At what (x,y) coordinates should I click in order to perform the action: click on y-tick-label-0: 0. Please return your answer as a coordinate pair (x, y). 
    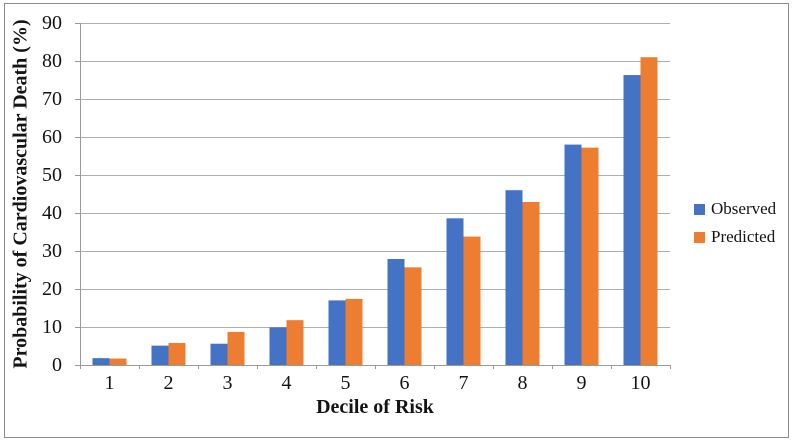
    Looking at the image, I should click on (57, 365).